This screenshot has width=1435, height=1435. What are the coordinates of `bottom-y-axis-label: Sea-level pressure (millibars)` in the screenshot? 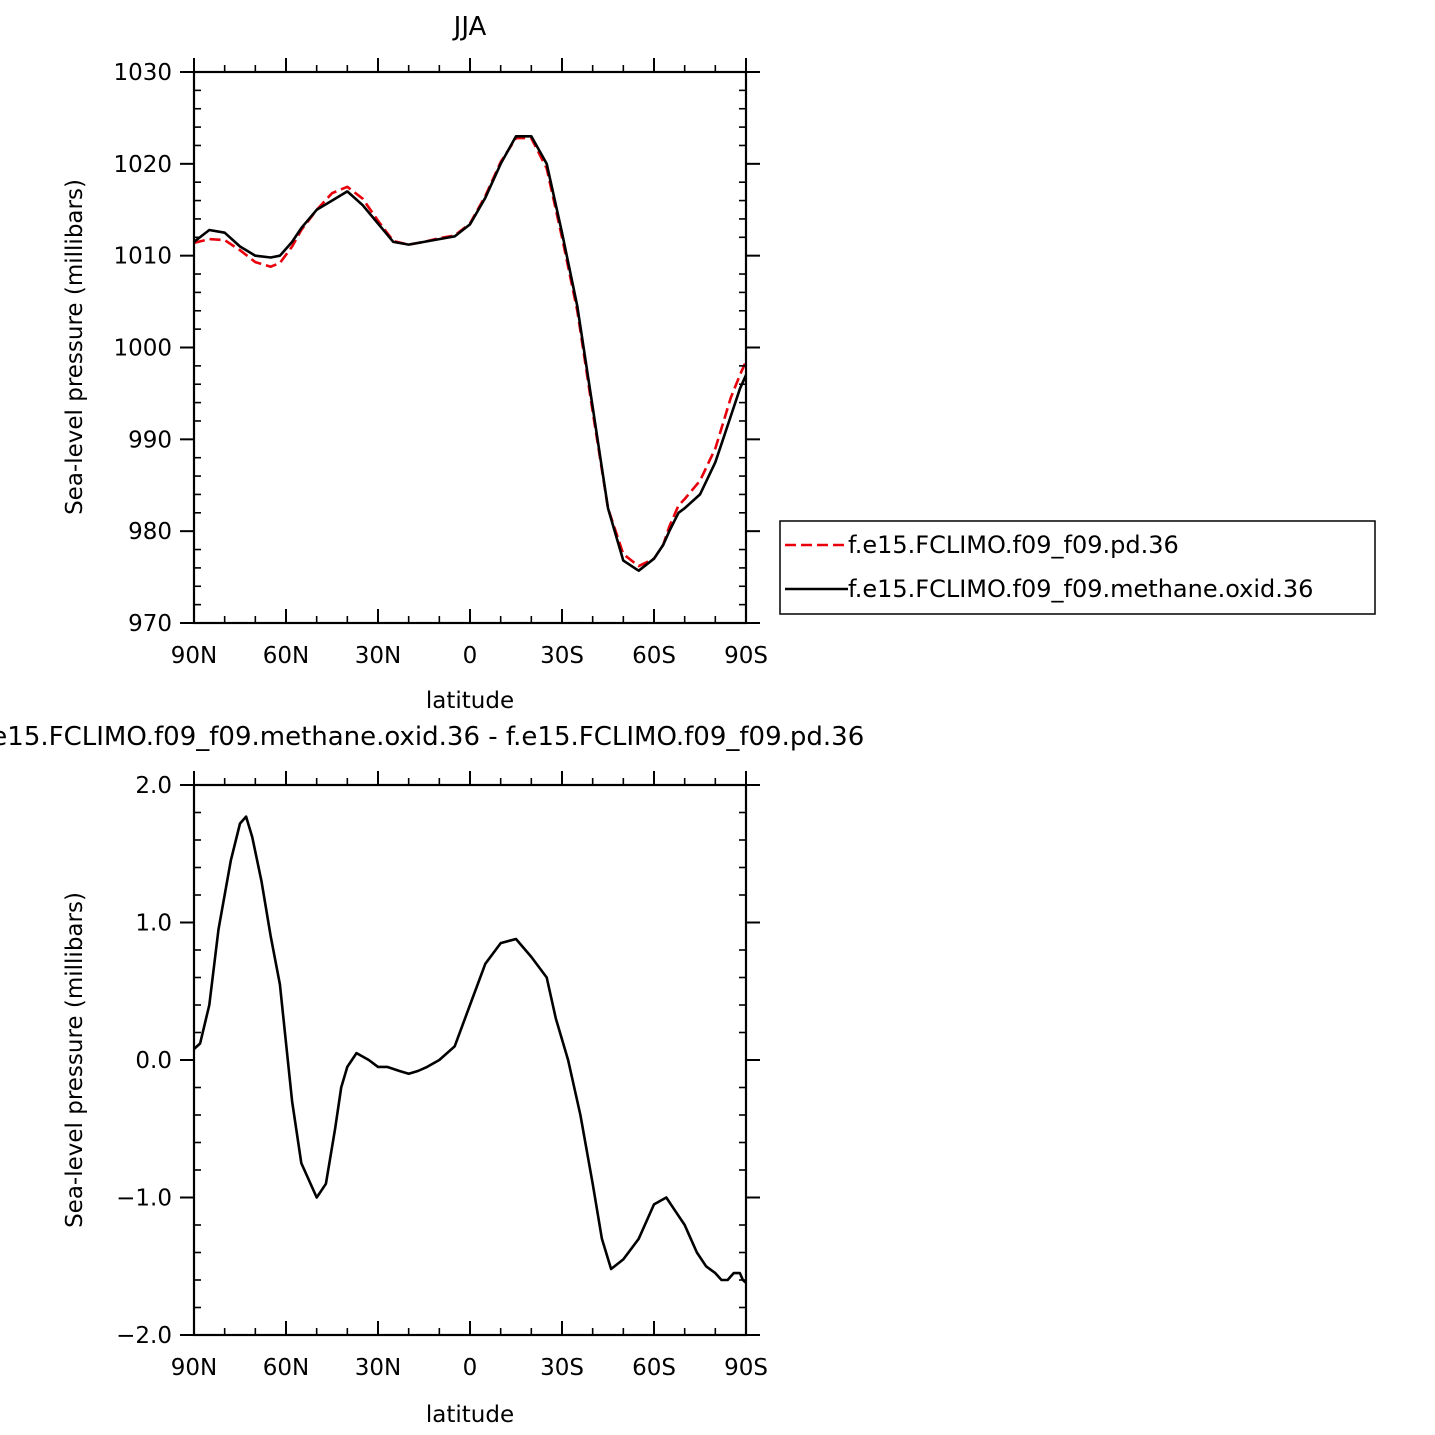 It's located at (75, 1060).